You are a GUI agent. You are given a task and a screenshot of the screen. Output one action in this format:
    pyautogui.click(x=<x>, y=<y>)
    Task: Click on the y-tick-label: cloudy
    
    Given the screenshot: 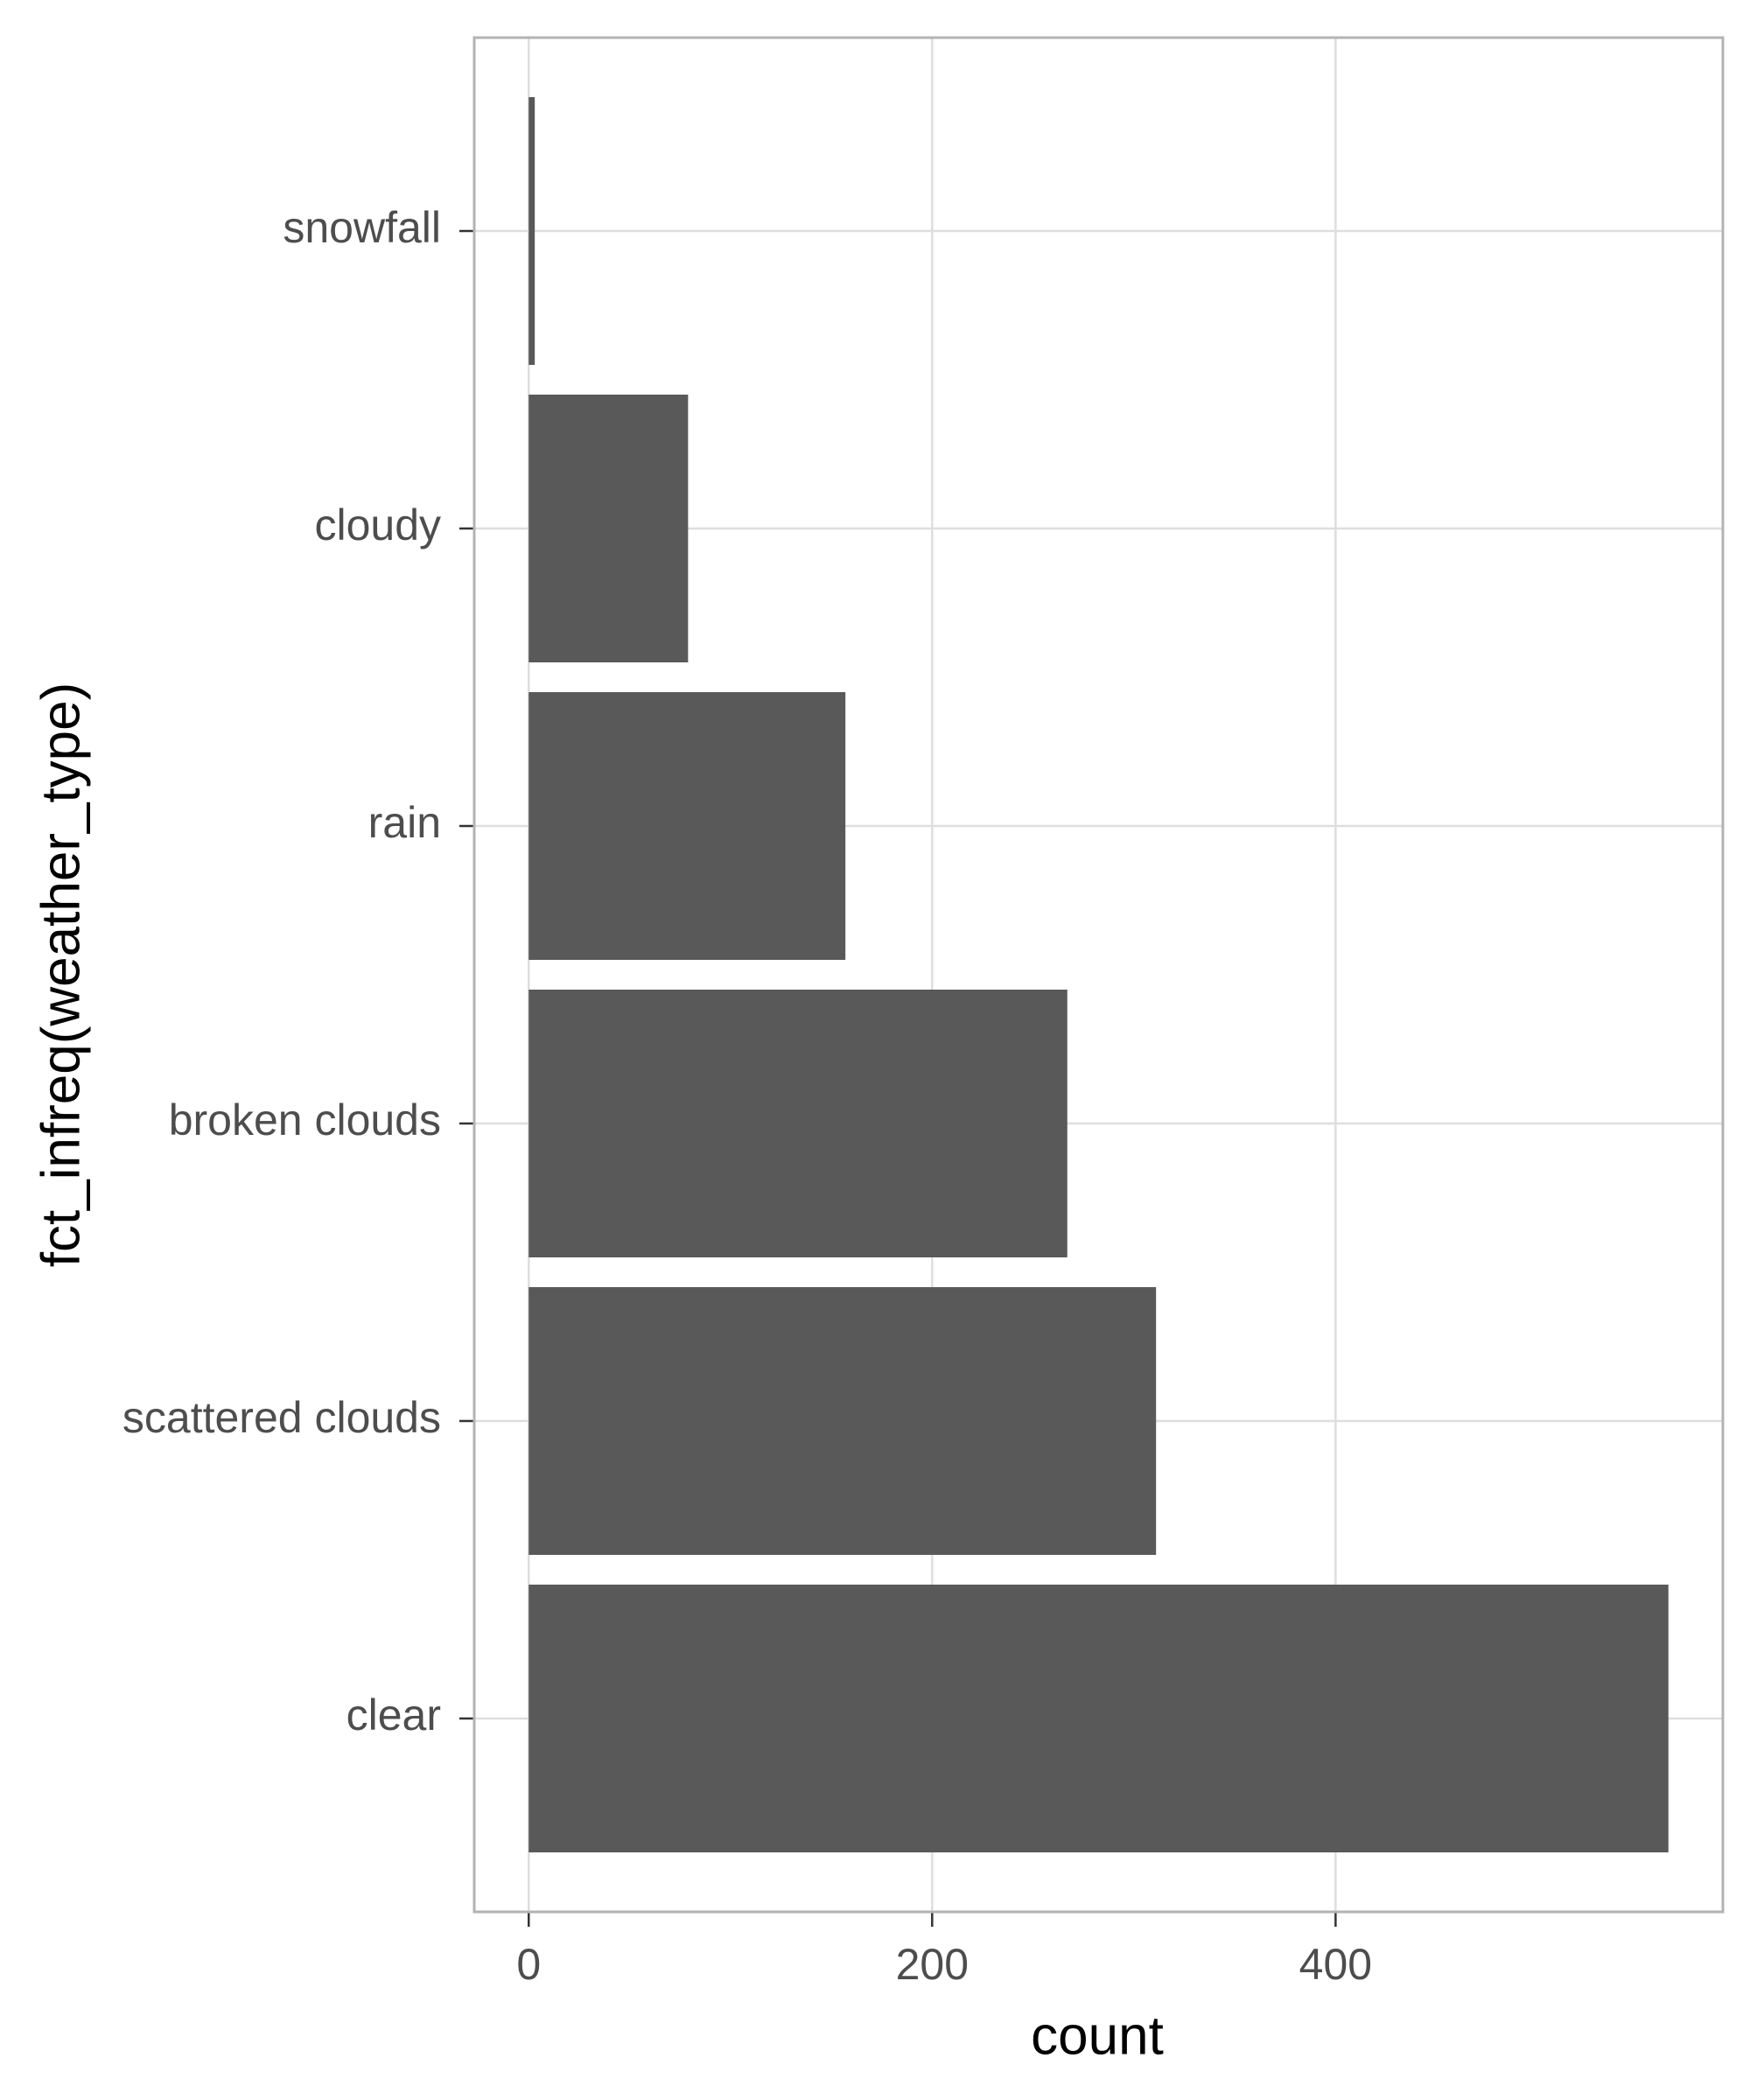 What is the action you would take?
    pyautogui.click(x=377, y=525)
    